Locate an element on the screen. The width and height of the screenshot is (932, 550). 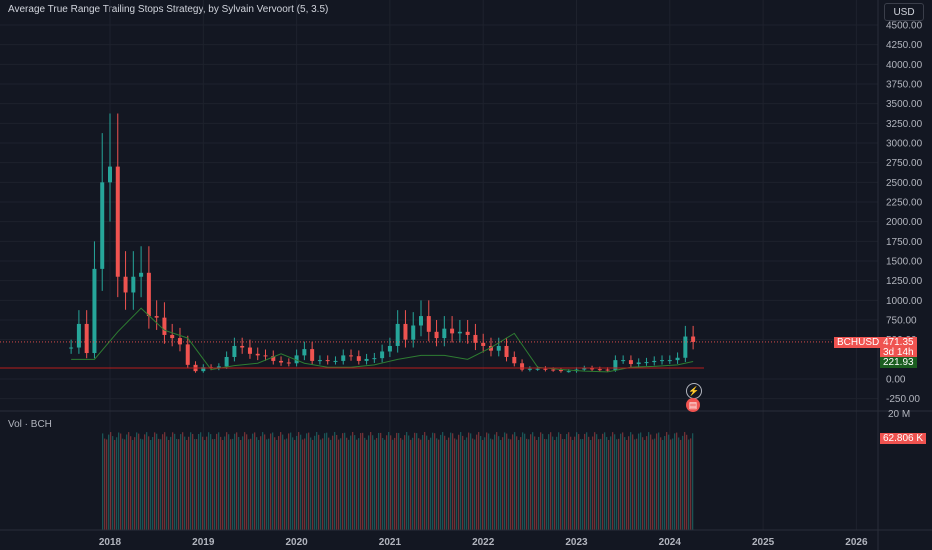
y-tick-label: 3250.00 is located at coordinates (904, 124).